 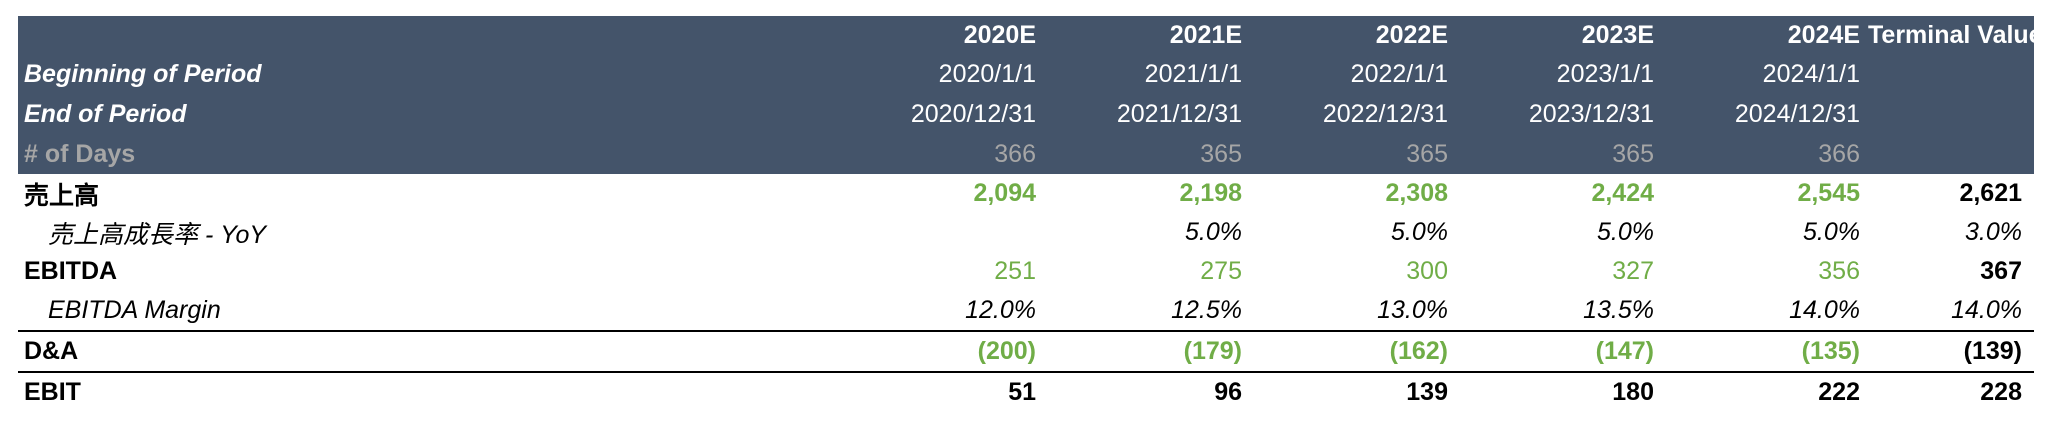 What do you see at coordinates (937, 74) in the screenshot?
I see `begin-date-cell: 2020/1/1` at bounding box center [937, 74].